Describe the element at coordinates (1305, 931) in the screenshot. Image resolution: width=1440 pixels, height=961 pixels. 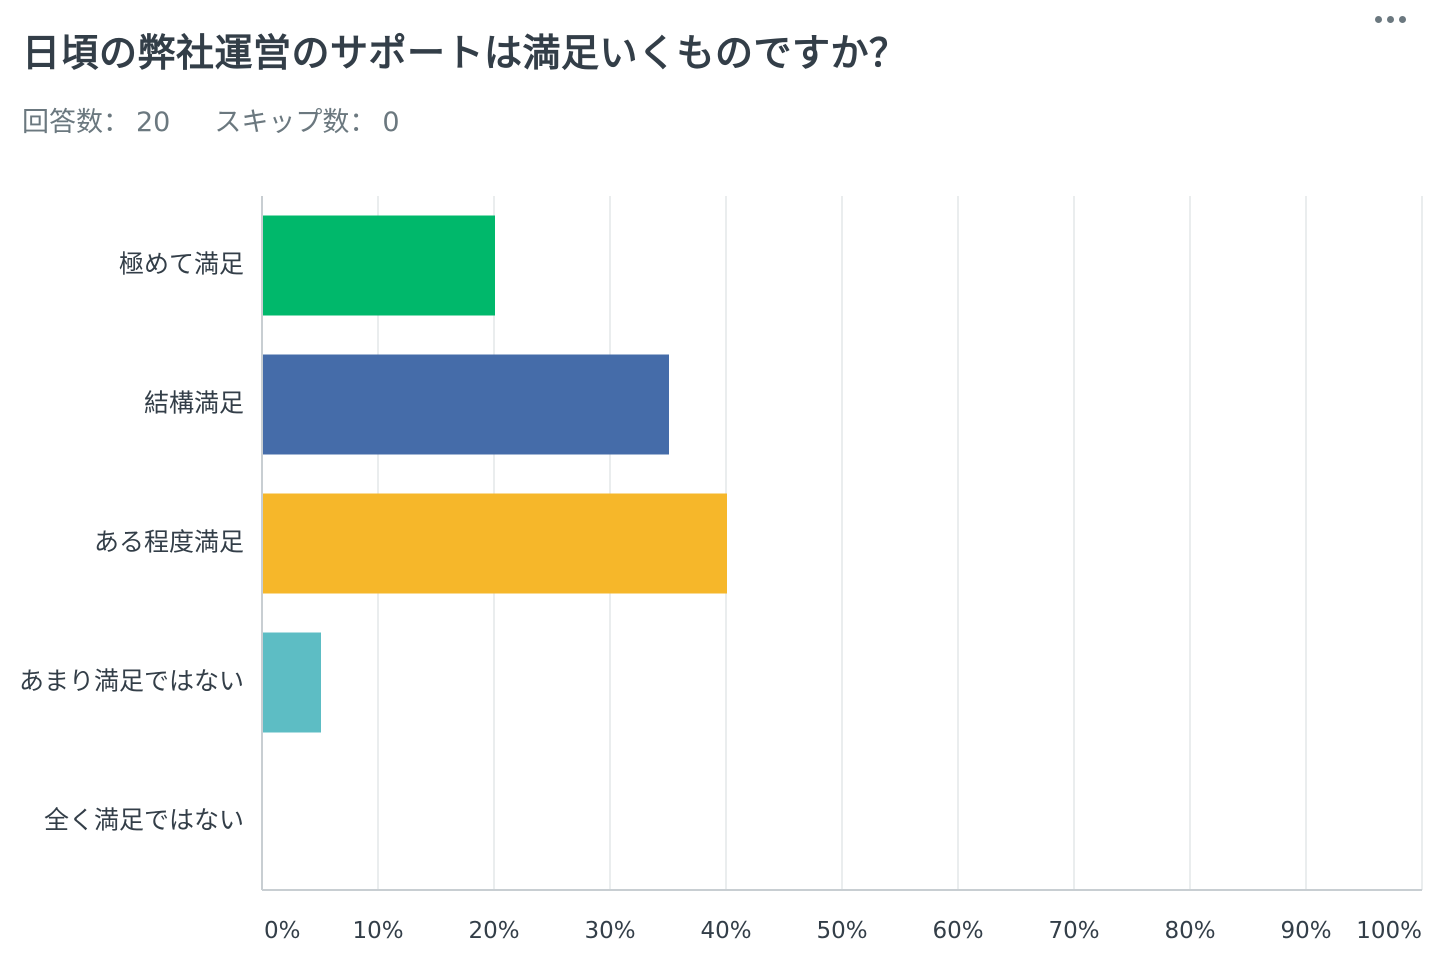
I see `x-tick-label: 90%` at that location.